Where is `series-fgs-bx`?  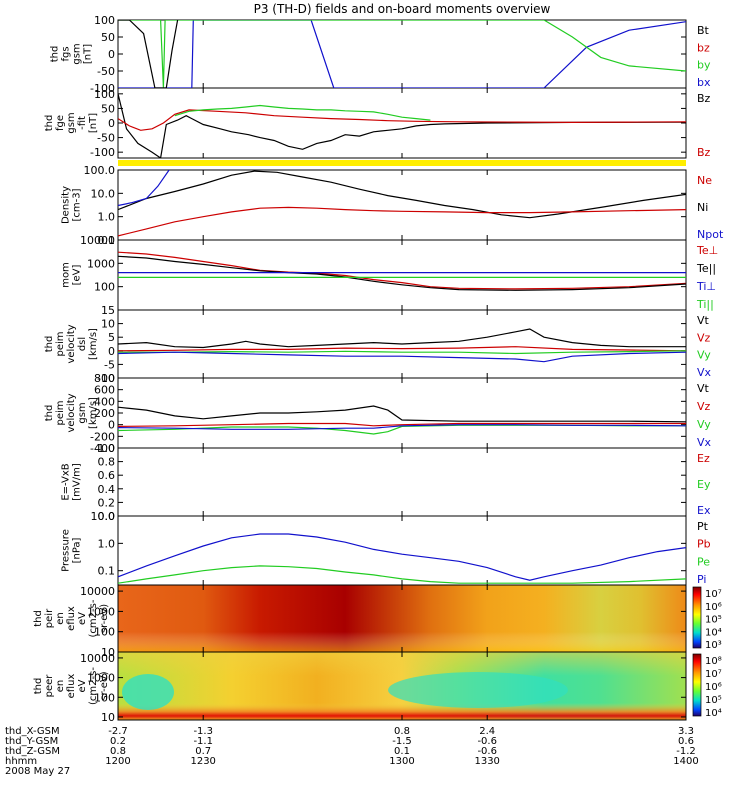 series-fgs-bx is located at coordinates (402, 54).